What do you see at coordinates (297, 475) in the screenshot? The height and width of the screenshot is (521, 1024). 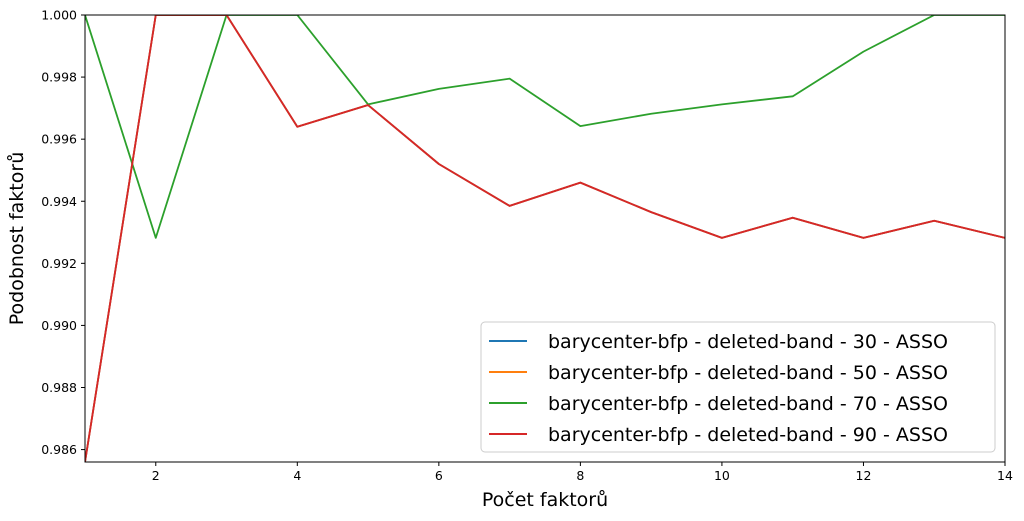 I see `x-tick-label: 4` at bounding box center [297, 475].